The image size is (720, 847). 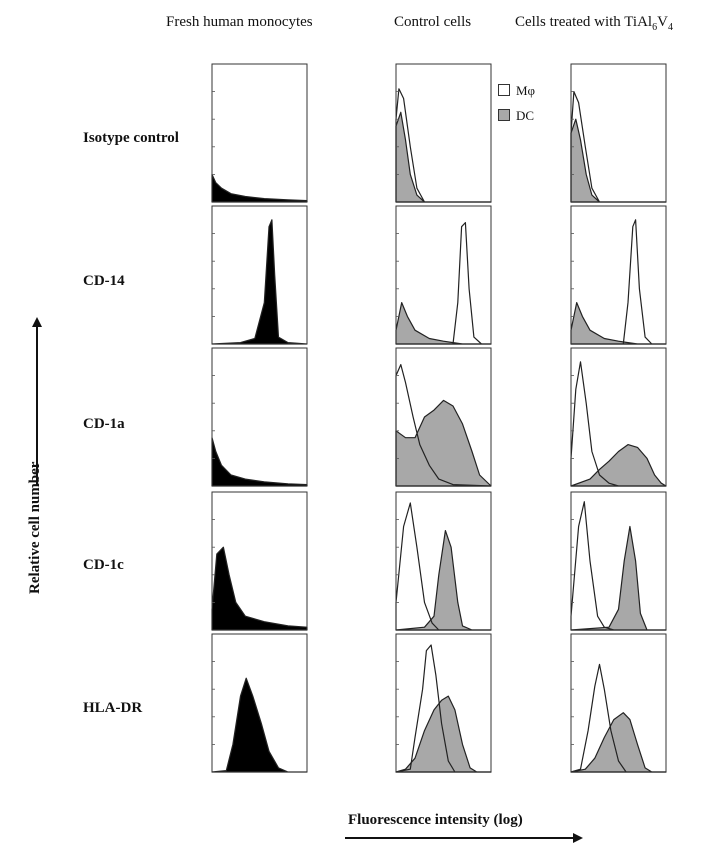 What do you see at coordinates (443, 275) in the screenshot?
I see `panel-control-cd14` at bounding box center [443, 275].